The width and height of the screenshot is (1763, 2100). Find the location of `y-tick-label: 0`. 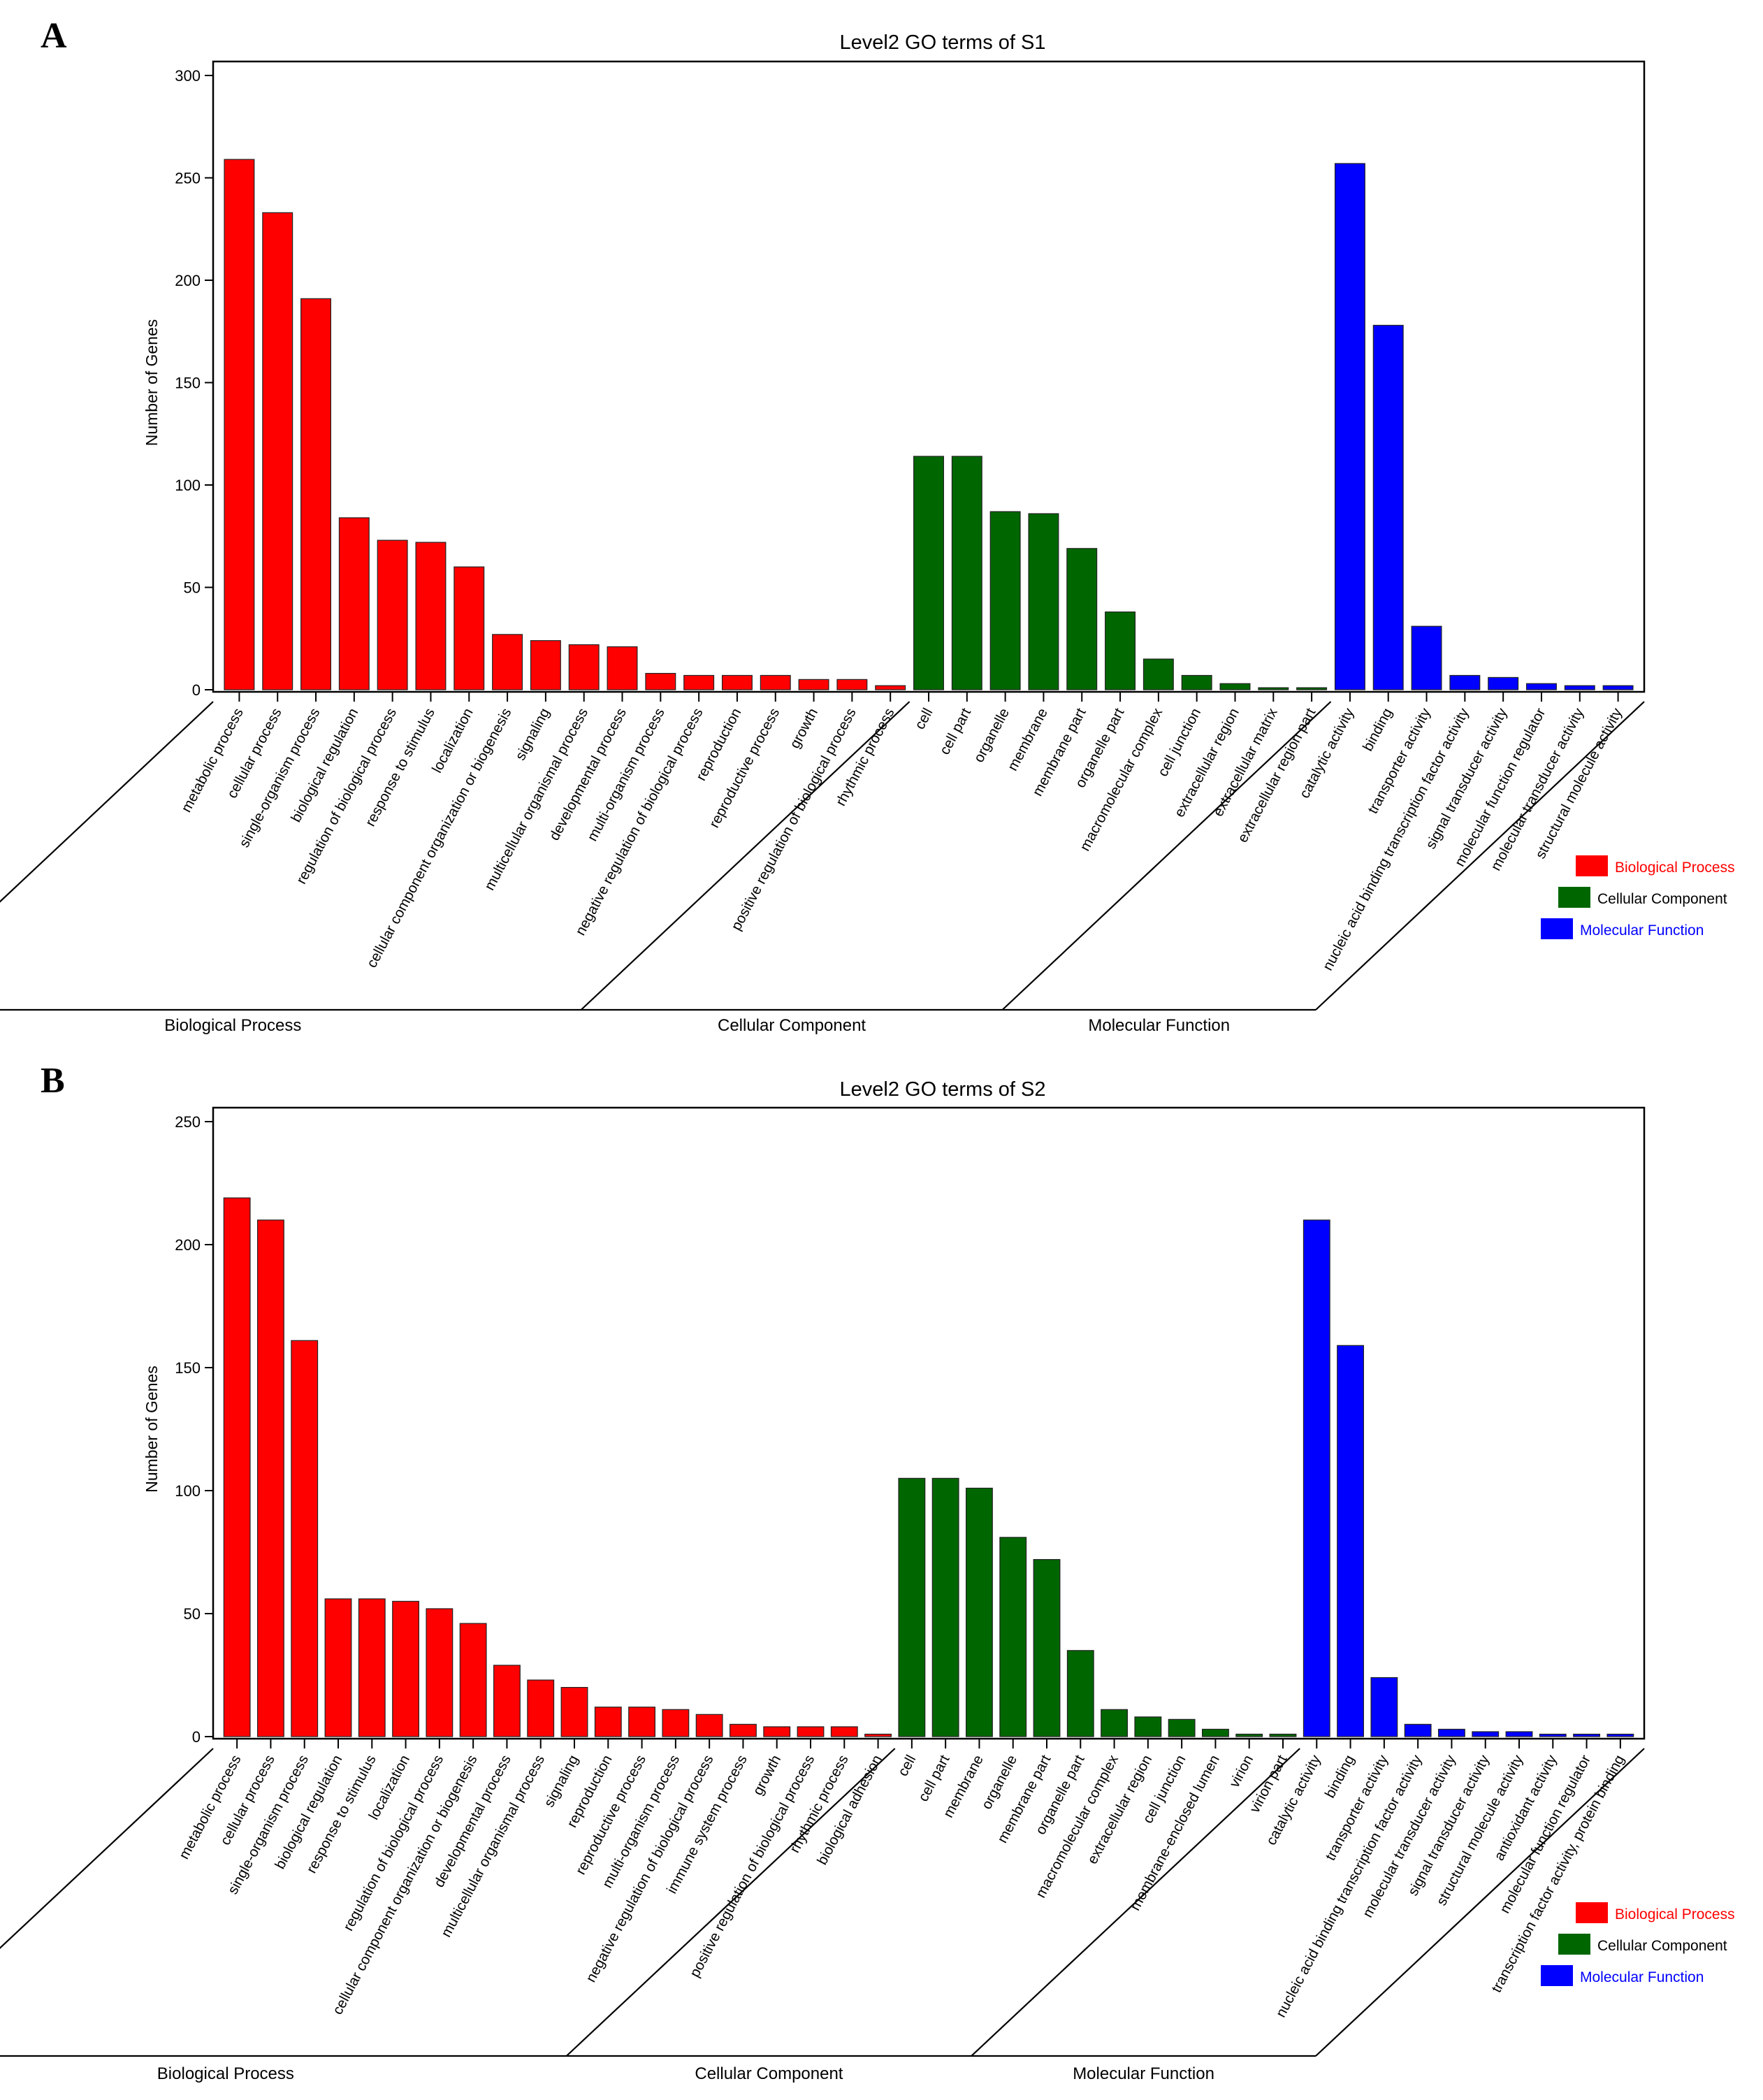

y-tick-label: 0 is located at coordinates (196, 690).